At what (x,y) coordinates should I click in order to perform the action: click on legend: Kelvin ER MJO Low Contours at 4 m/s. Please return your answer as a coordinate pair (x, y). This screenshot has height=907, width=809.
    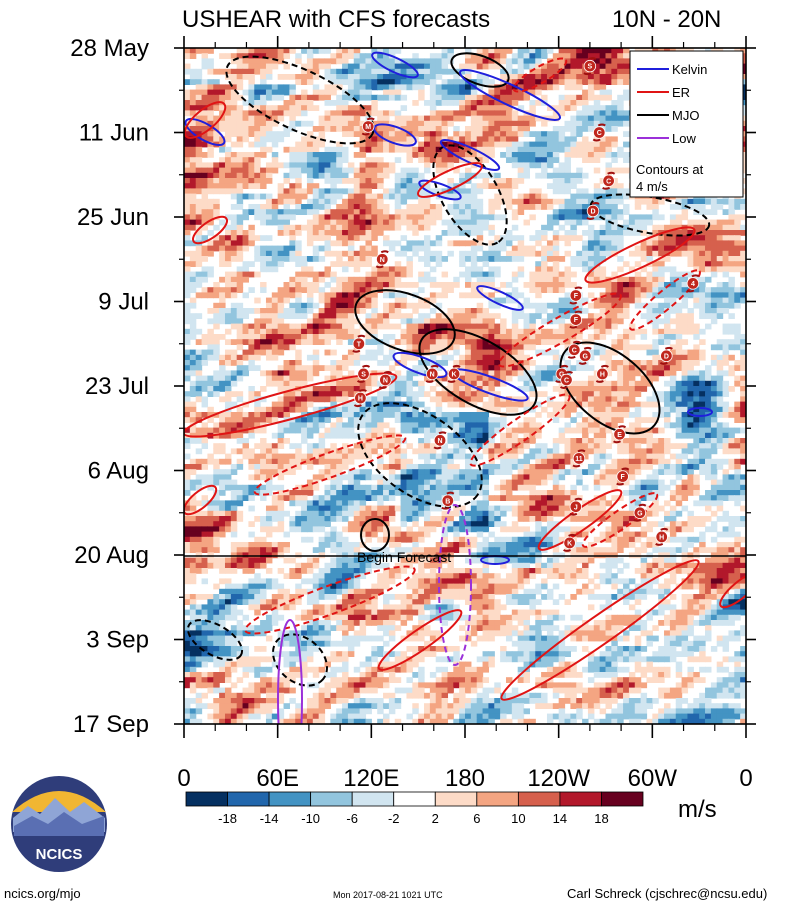
    Looking at the image, I should click on (686, 124).